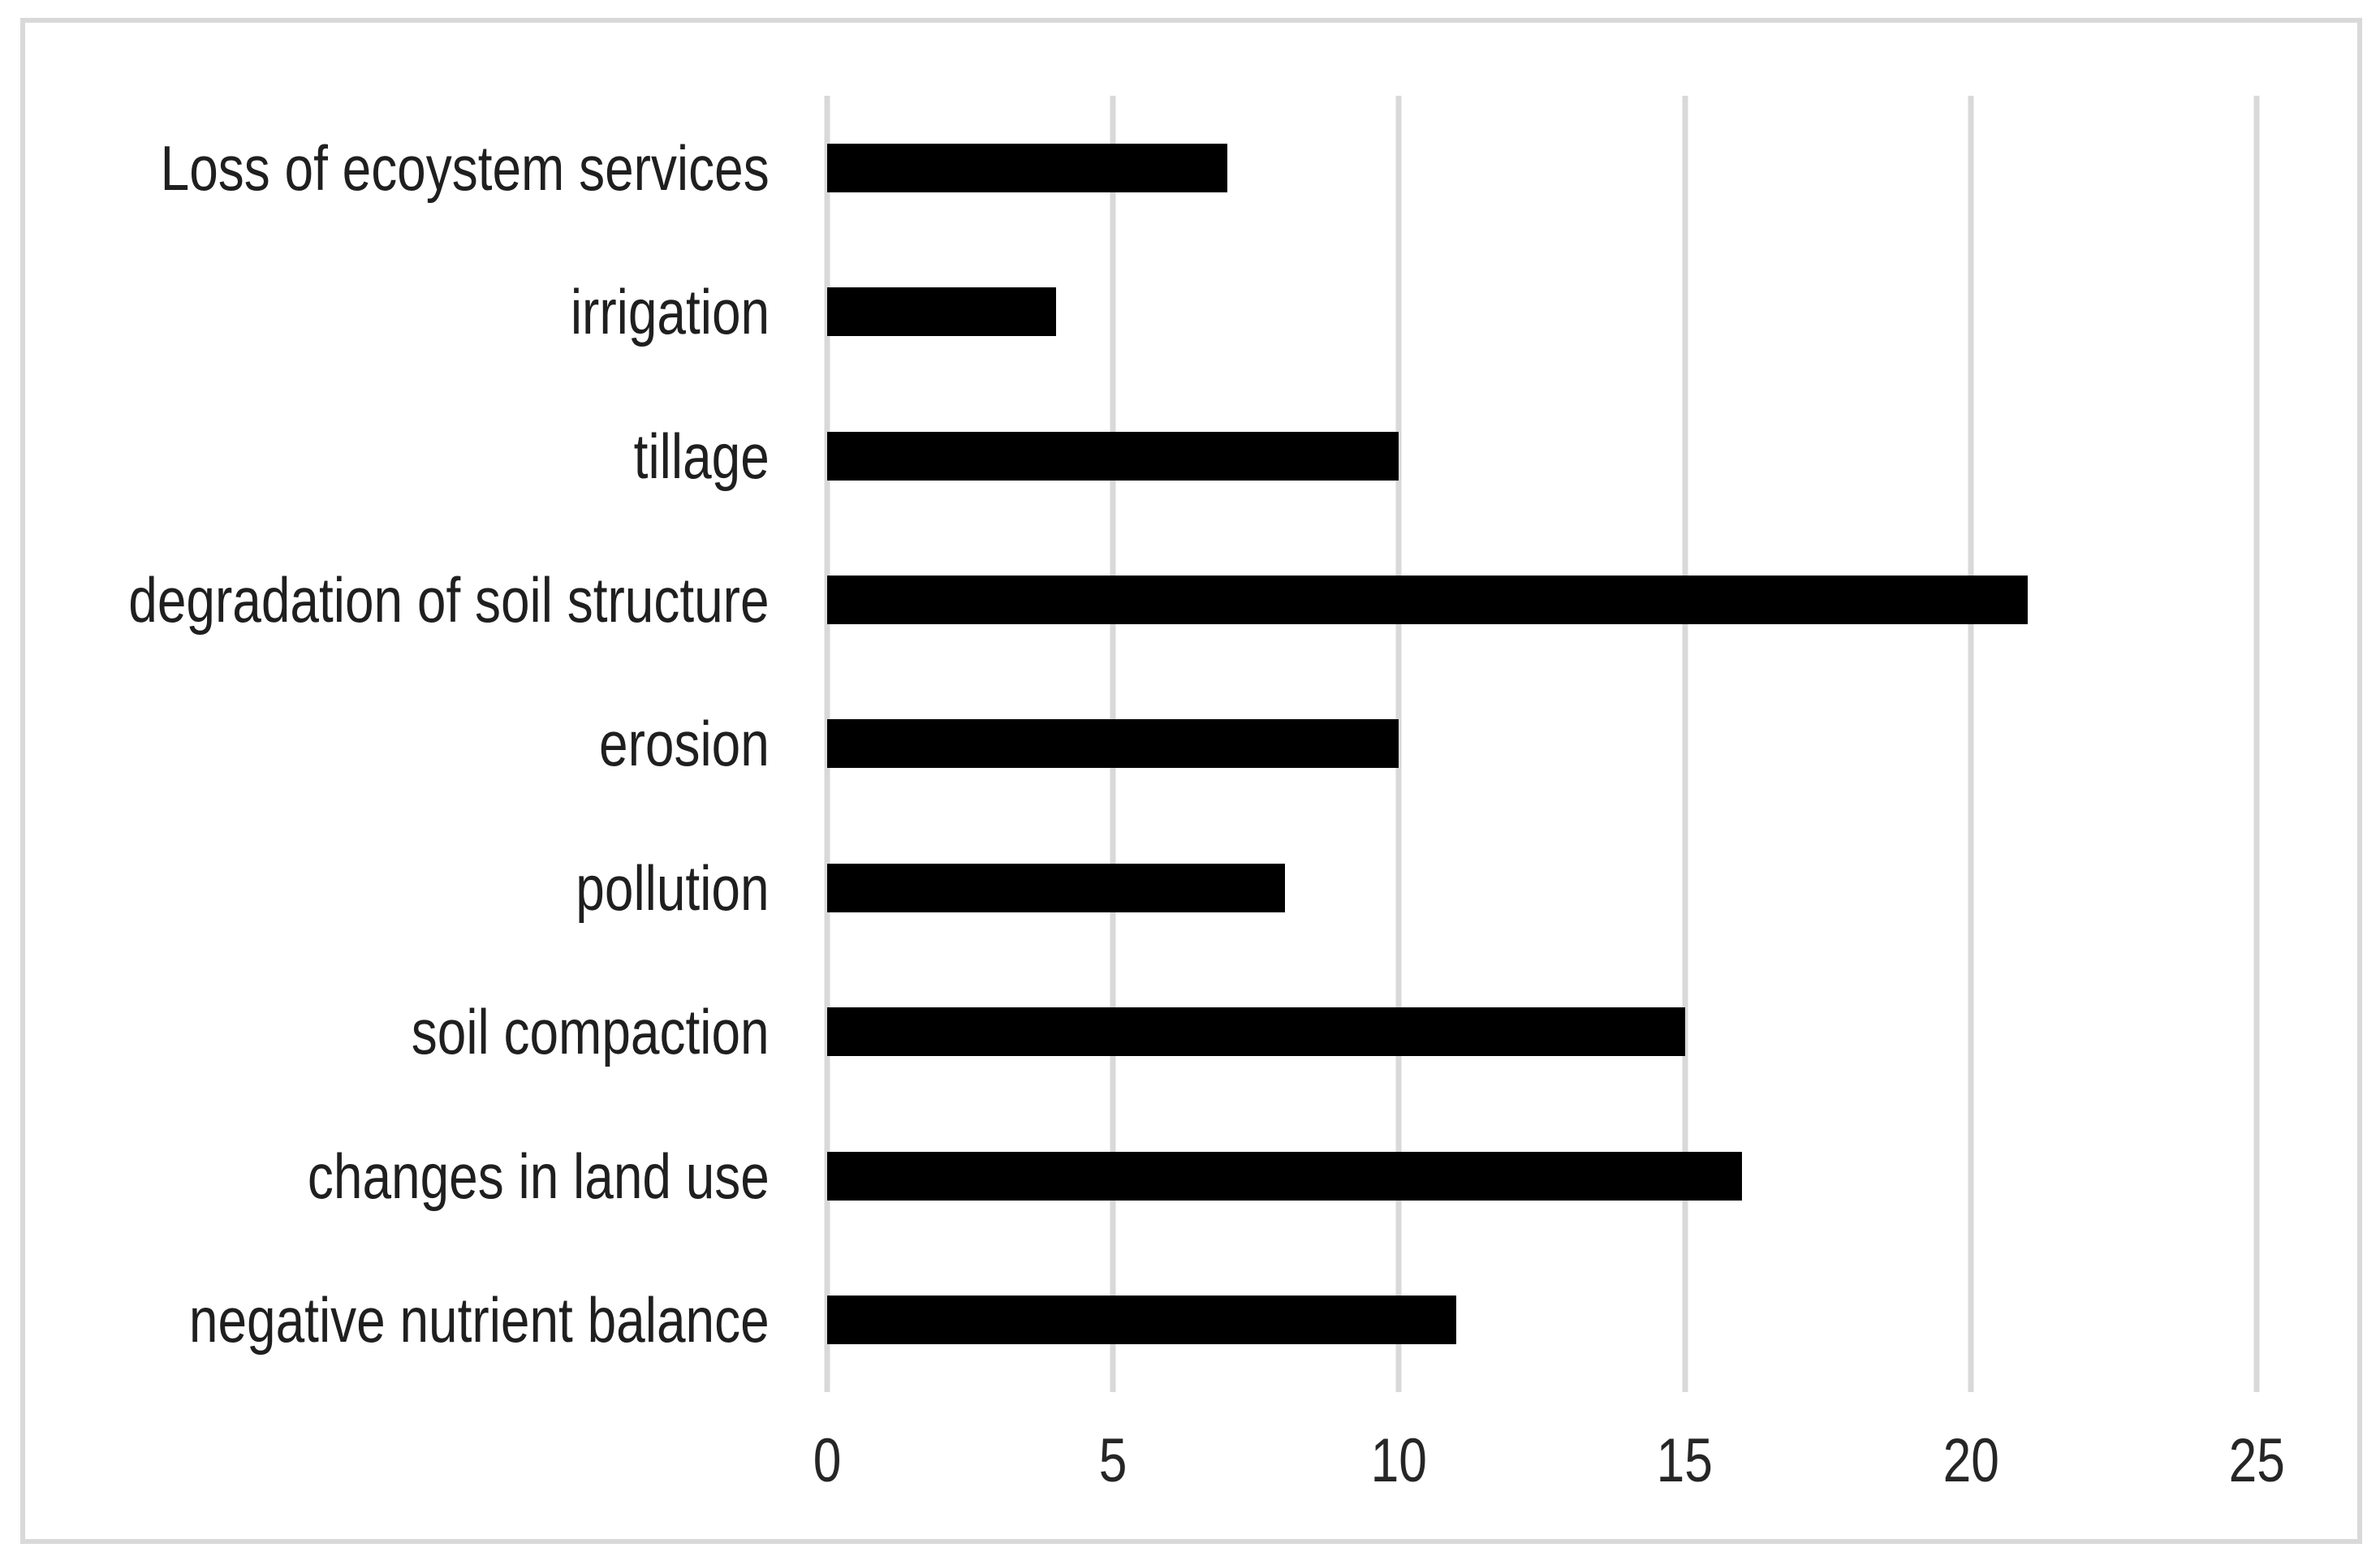 The image size is (2380, 1565). I want to click on tick-label: 0, so click(827, 1461).